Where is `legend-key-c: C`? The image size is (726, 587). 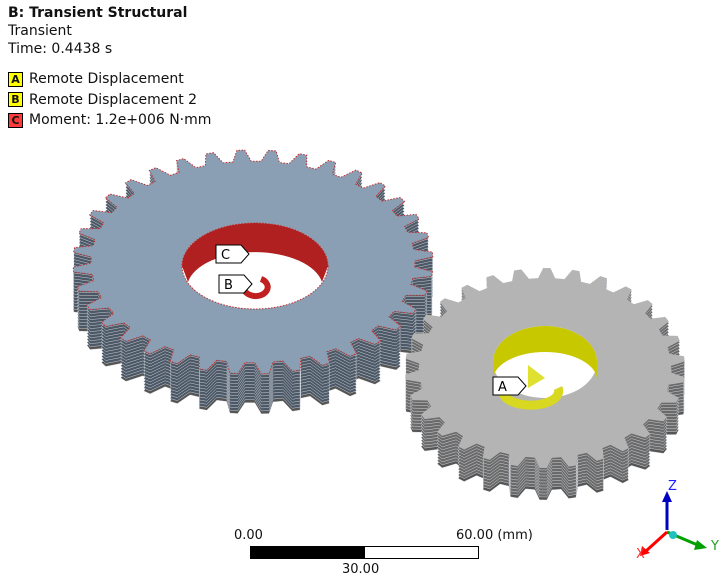 legend-key-c: C is located at coordinates (15, 120).